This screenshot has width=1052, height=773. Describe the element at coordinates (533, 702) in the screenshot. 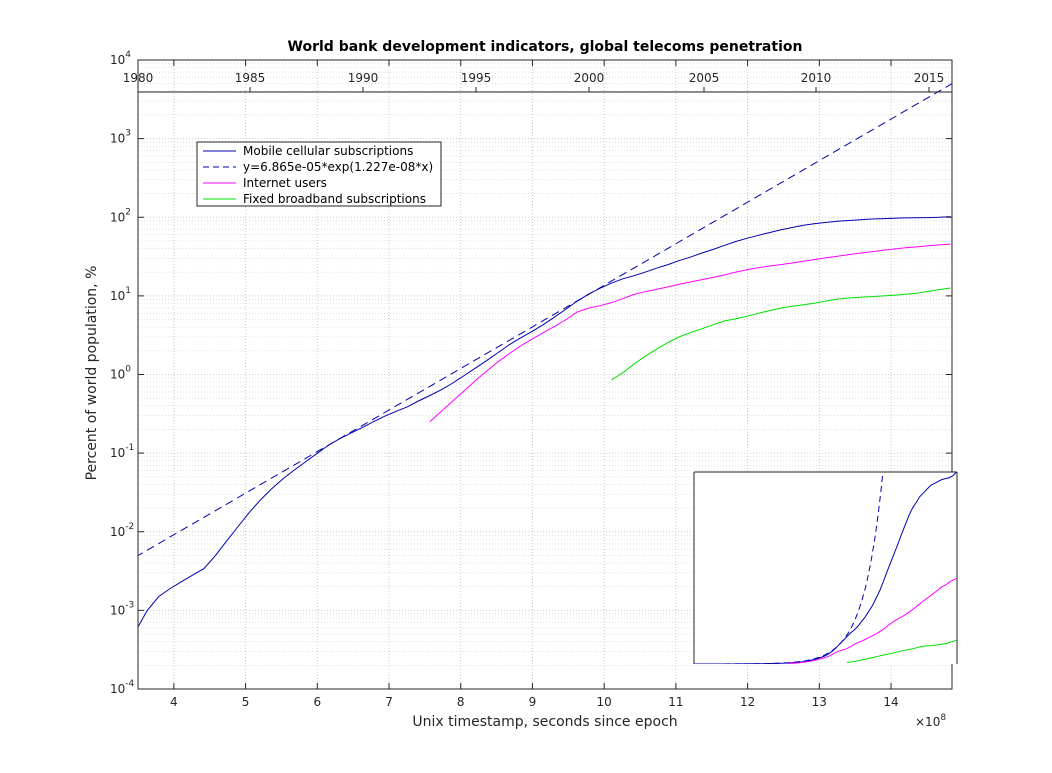

I see `x-tick-label: 9` at that location.